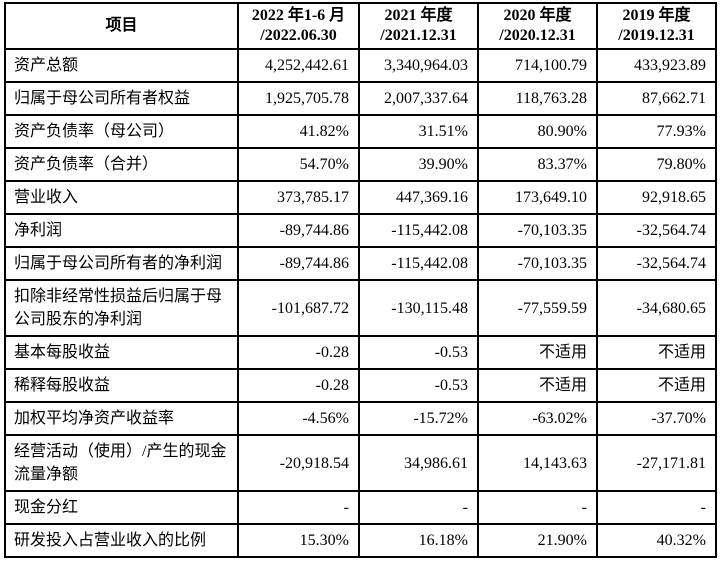  Describe the element at coordinates (537, 131) in the screenshot. I see `value-cell: 80.90%` at that location.